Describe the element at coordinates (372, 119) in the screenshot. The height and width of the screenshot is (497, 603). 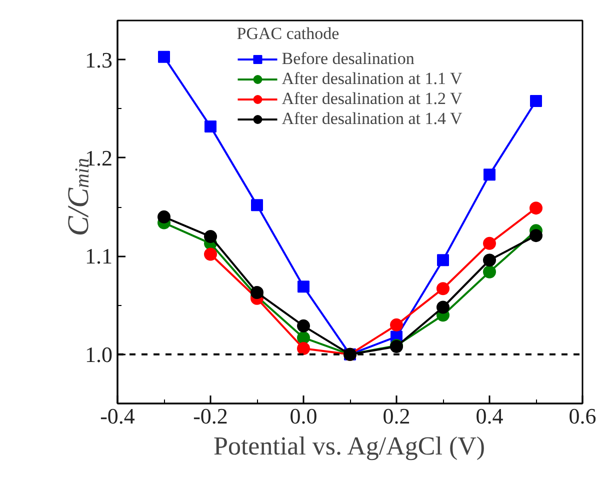
I see `legend-label: After desalination at 1.4 V` at that location.